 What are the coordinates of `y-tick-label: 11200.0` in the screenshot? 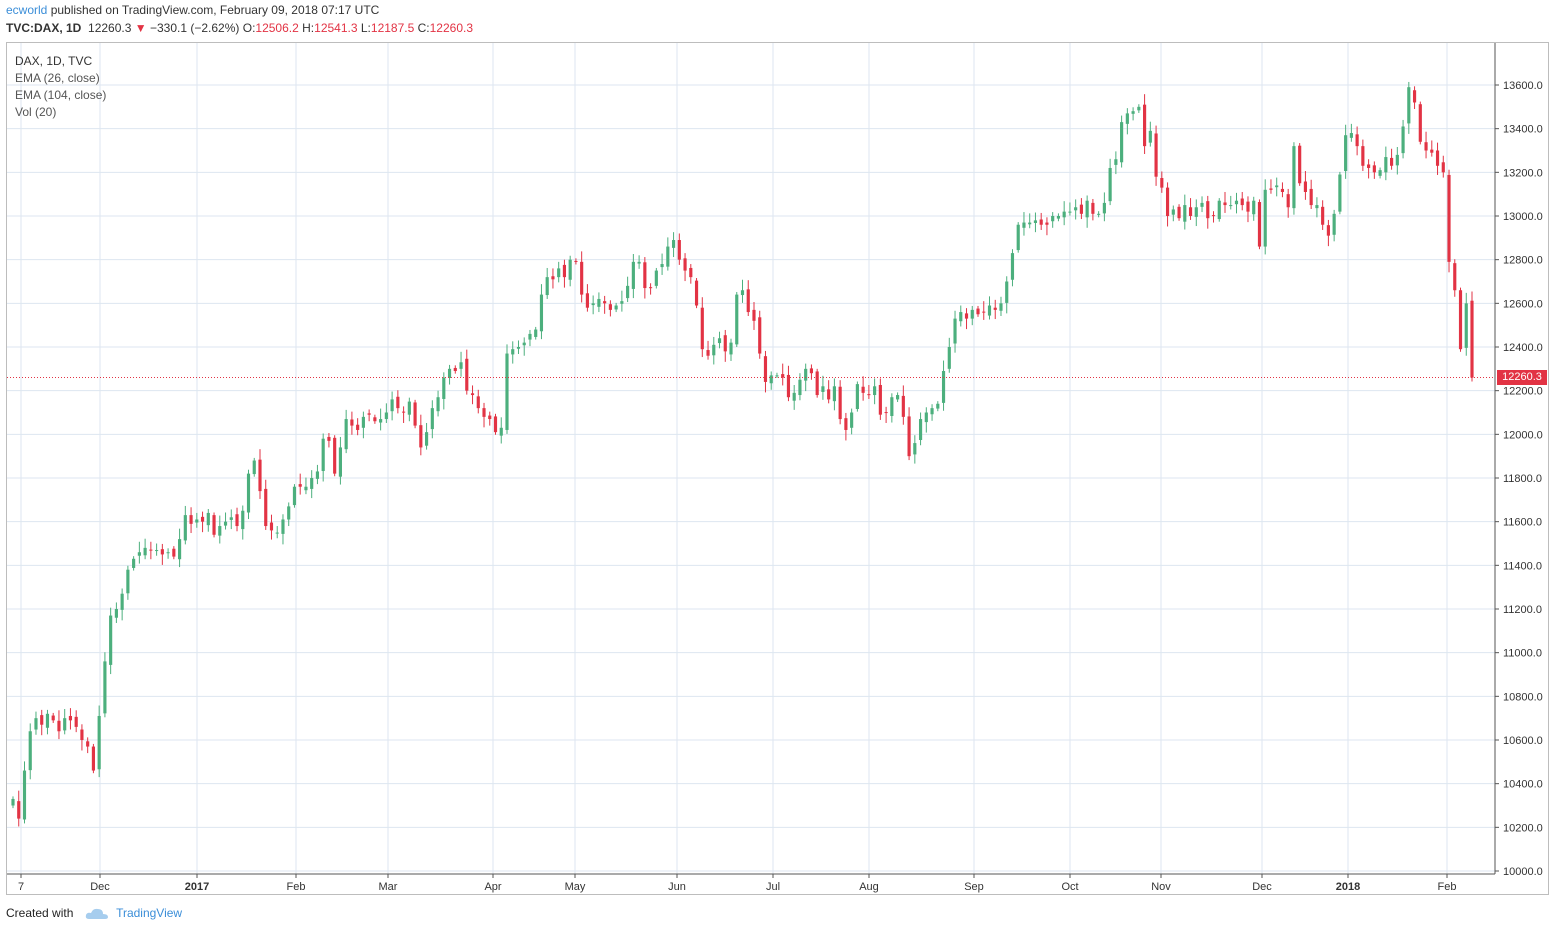 It's located at (1522, 610).